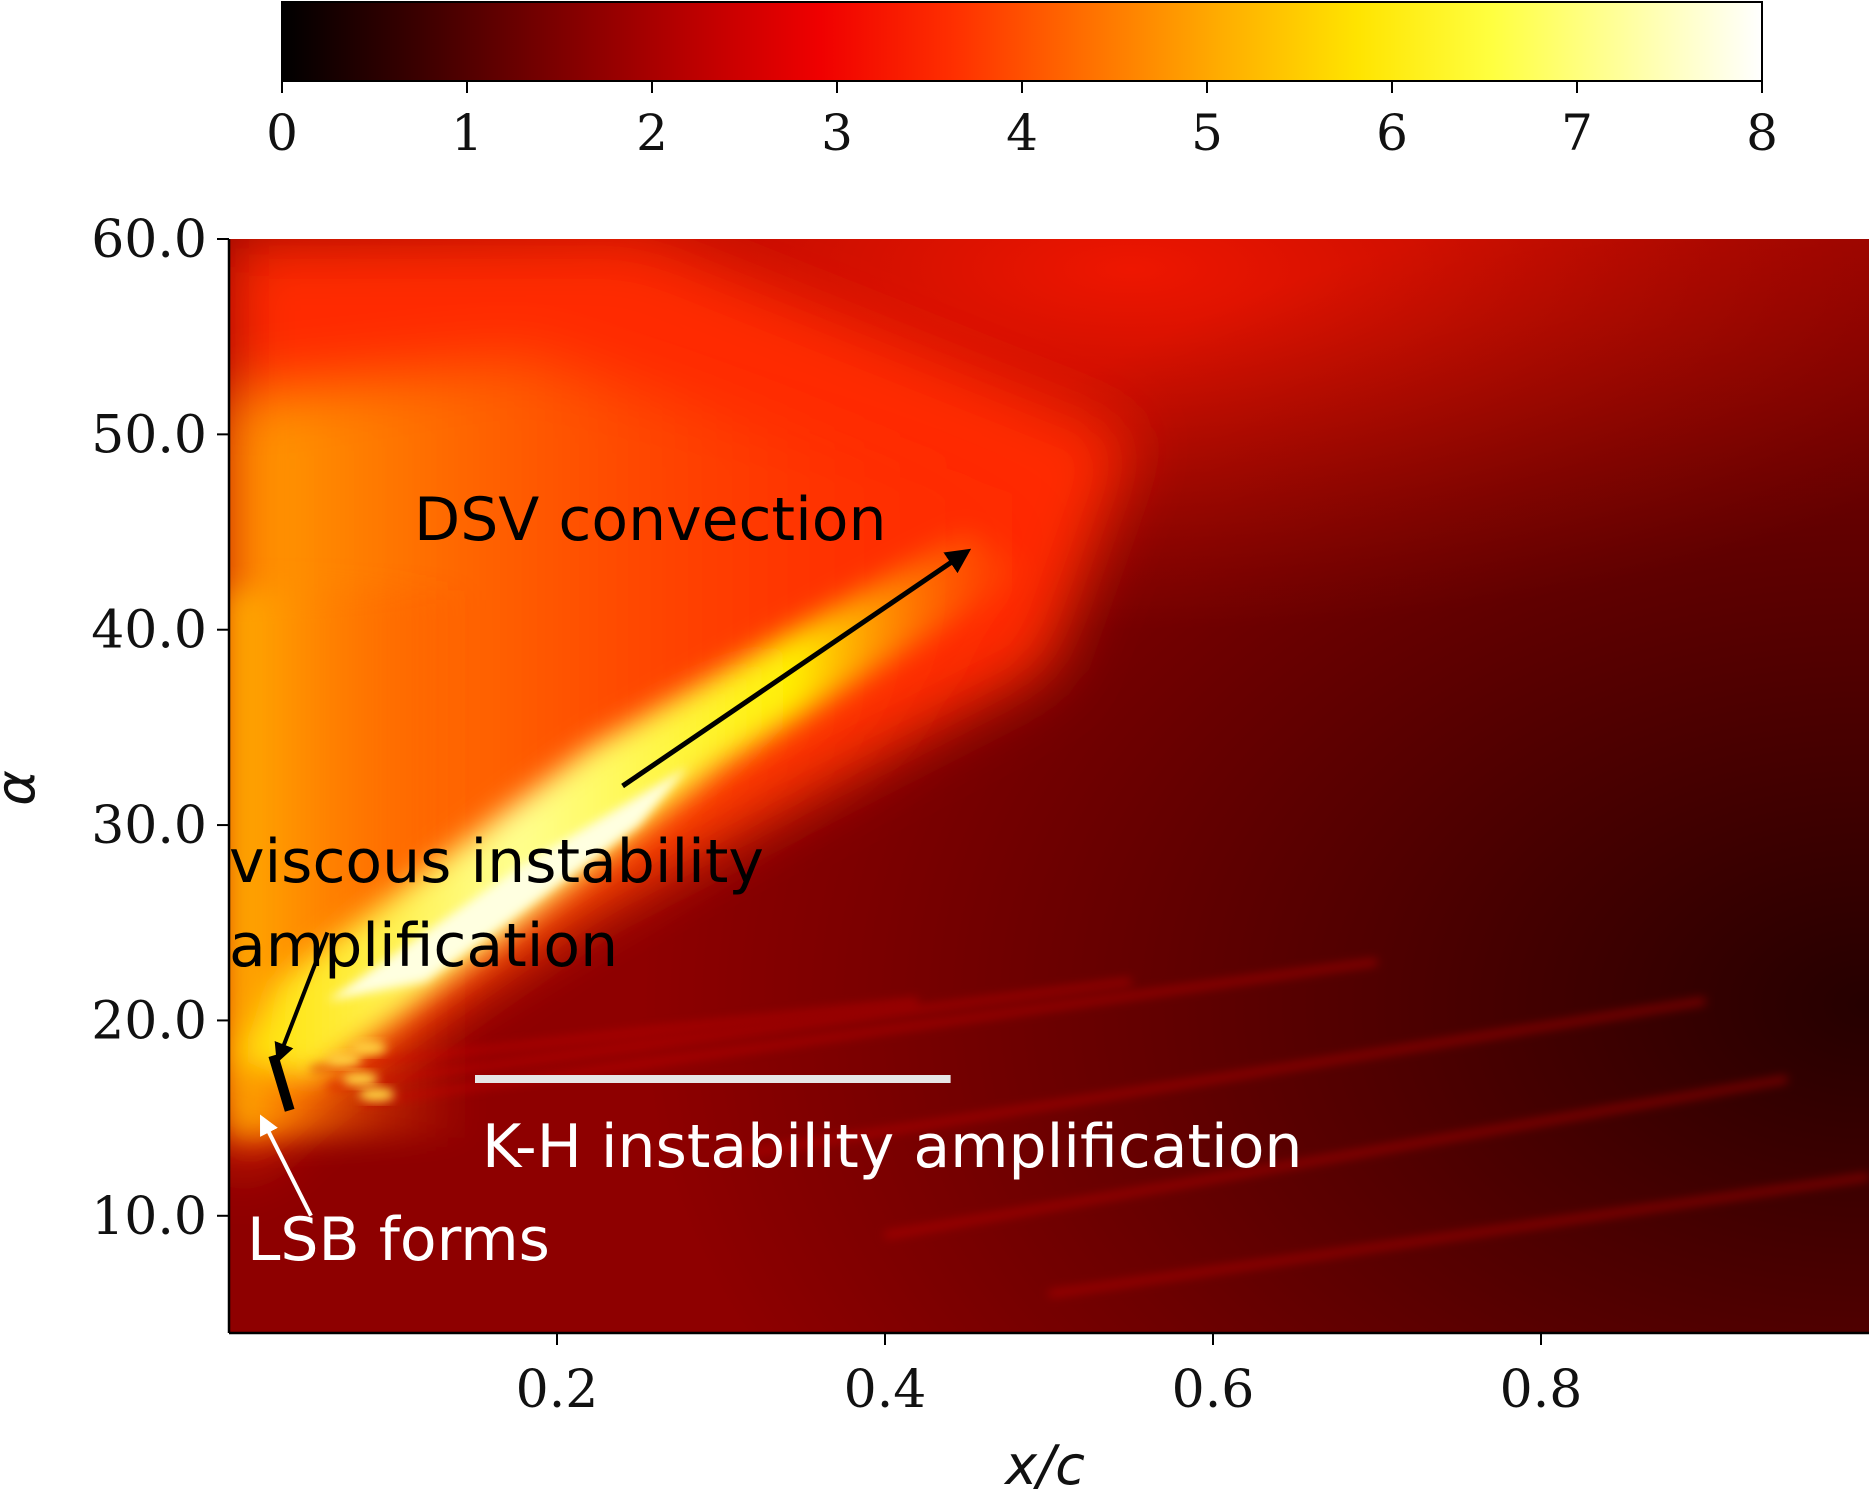  Describe the element at coordinates (557, 1390) in the screenshot. I see `x-tick-label: 0.2` at that location.